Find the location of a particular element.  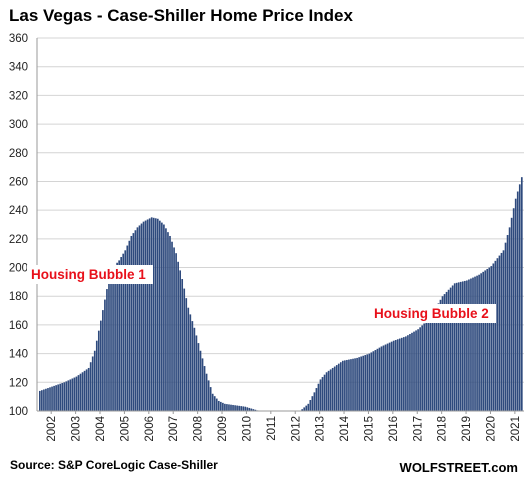

y-tick-label: 180 is located at coordinates (18, 297).